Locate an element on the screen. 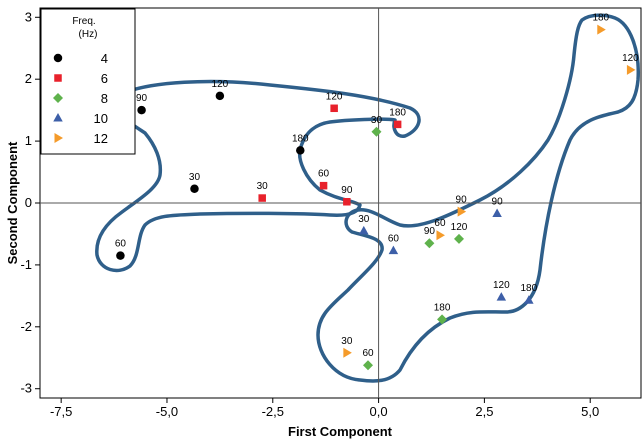 Image resolution: width=644 pixels, height=439 pixels. legend-items: 4 6 8 10 12 is located at coordinates (80, 98).